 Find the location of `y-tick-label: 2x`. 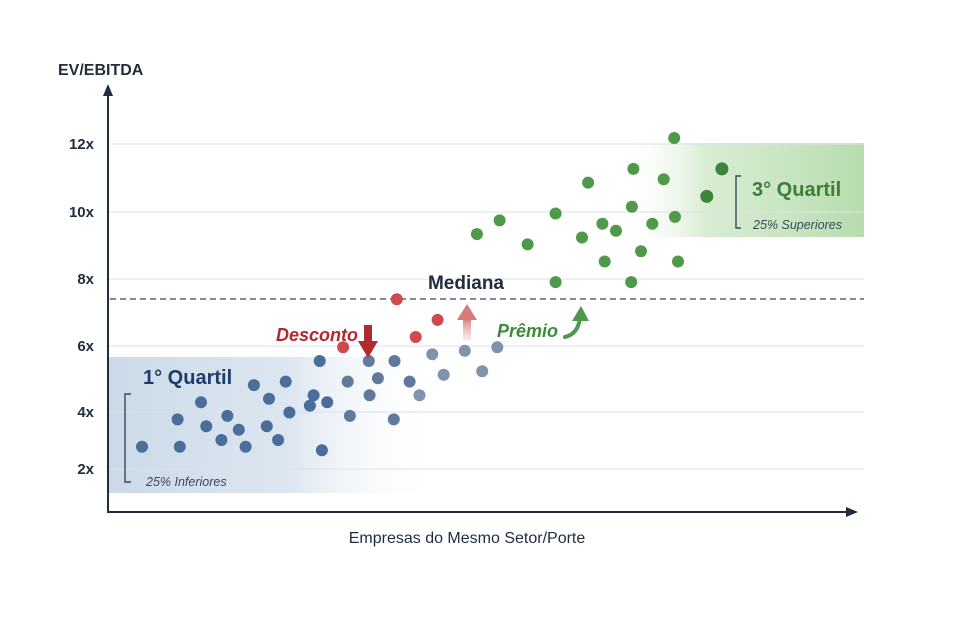

y-tick-label: 2x is located at coordinates (85, 469).